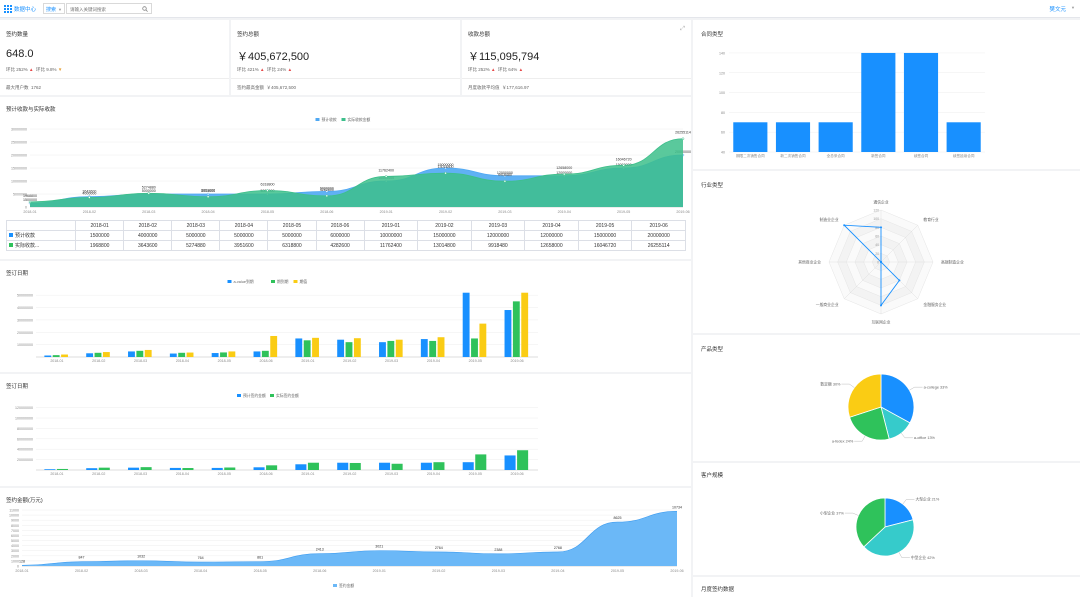 This screenshot has width=1080, height=597. I want to click on y-tick-label: 10000, so click(14, 516).